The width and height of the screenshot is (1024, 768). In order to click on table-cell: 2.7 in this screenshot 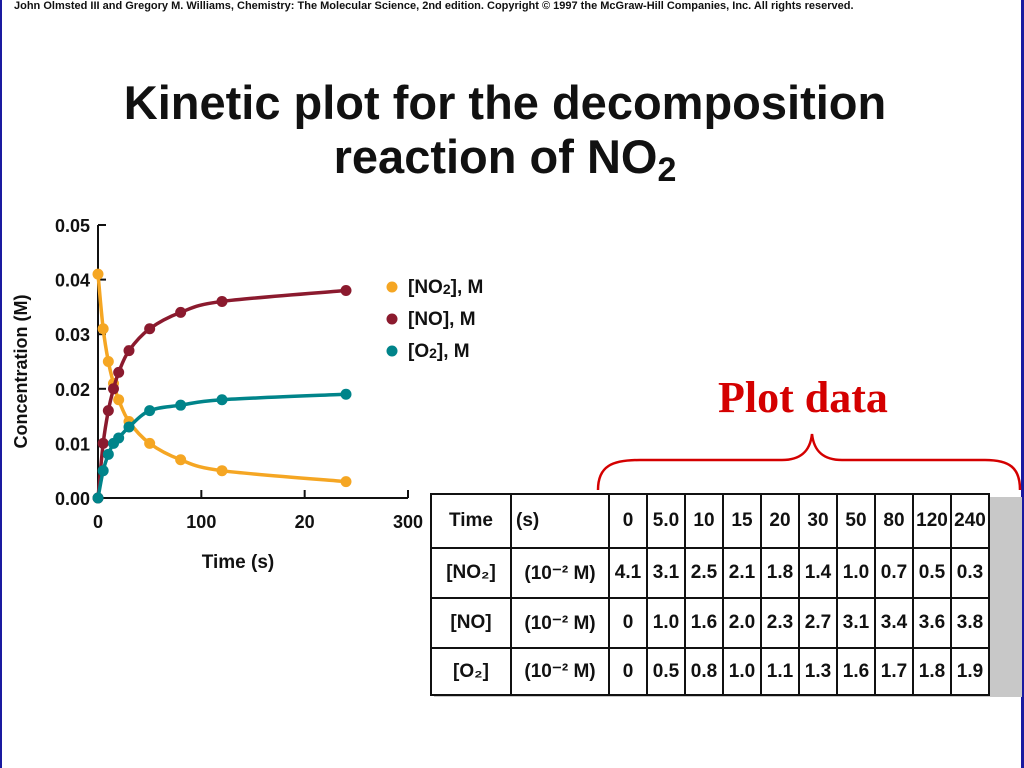, I will do `click(818, 623)`.